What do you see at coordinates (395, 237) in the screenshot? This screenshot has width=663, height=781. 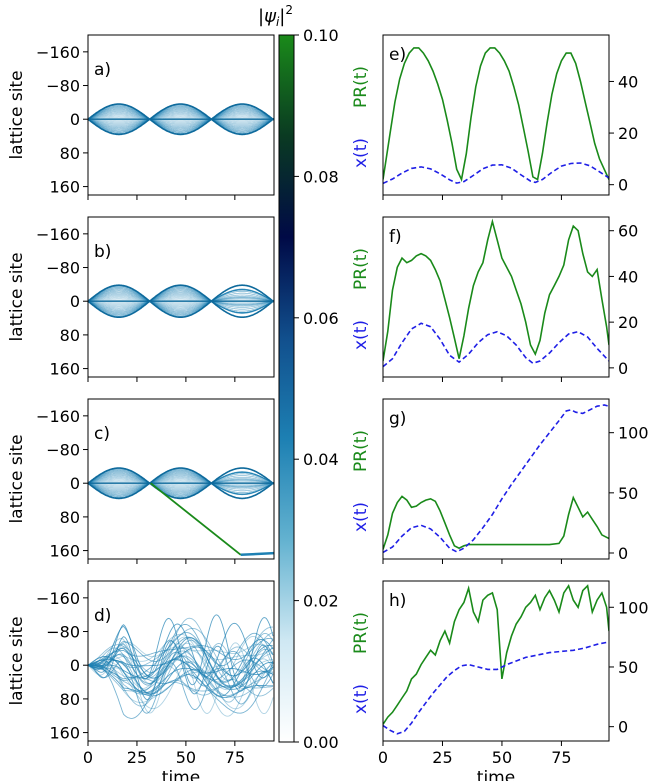 I see `panel-label: f)` at bounding box center [395, 237].